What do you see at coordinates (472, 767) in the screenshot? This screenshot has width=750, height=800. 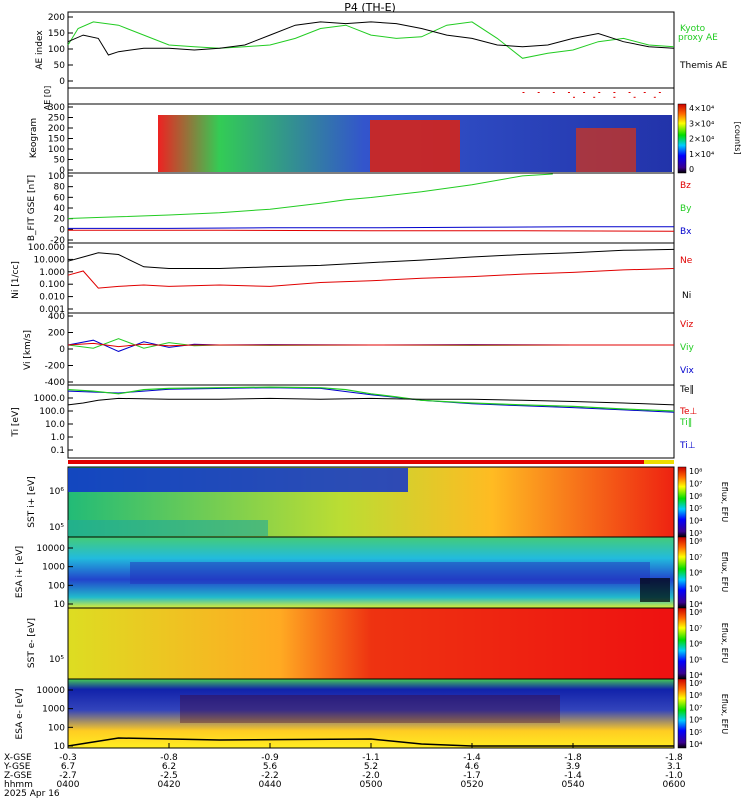 I see `orbit-value: 4.6` at bounding box center [472, 767].